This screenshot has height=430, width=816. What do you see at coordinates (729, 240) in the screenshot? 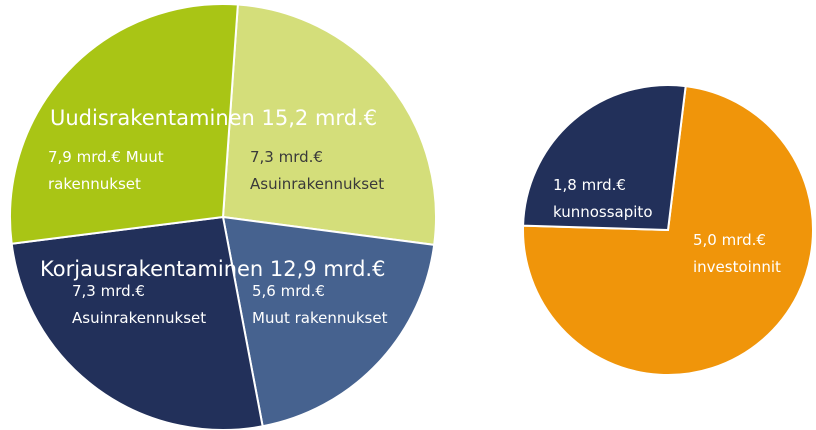
I see `value-label: 5,0 mrd.€` at bounding box center [729, 240].